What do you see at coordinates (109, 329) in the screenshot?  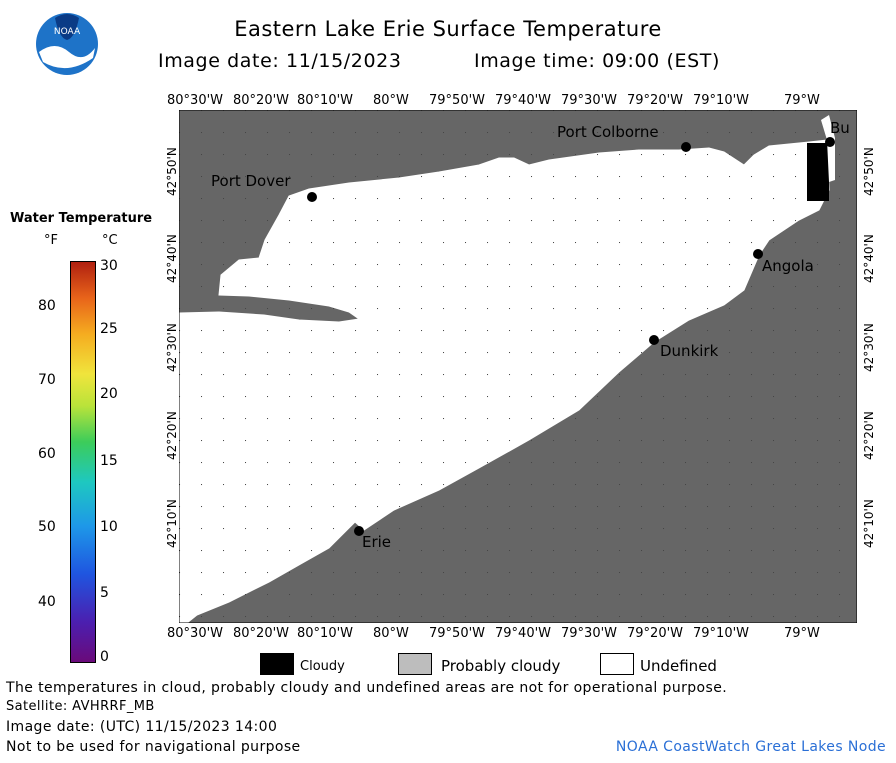 I see `c-tick: 25` at bounding box center [109, 329].